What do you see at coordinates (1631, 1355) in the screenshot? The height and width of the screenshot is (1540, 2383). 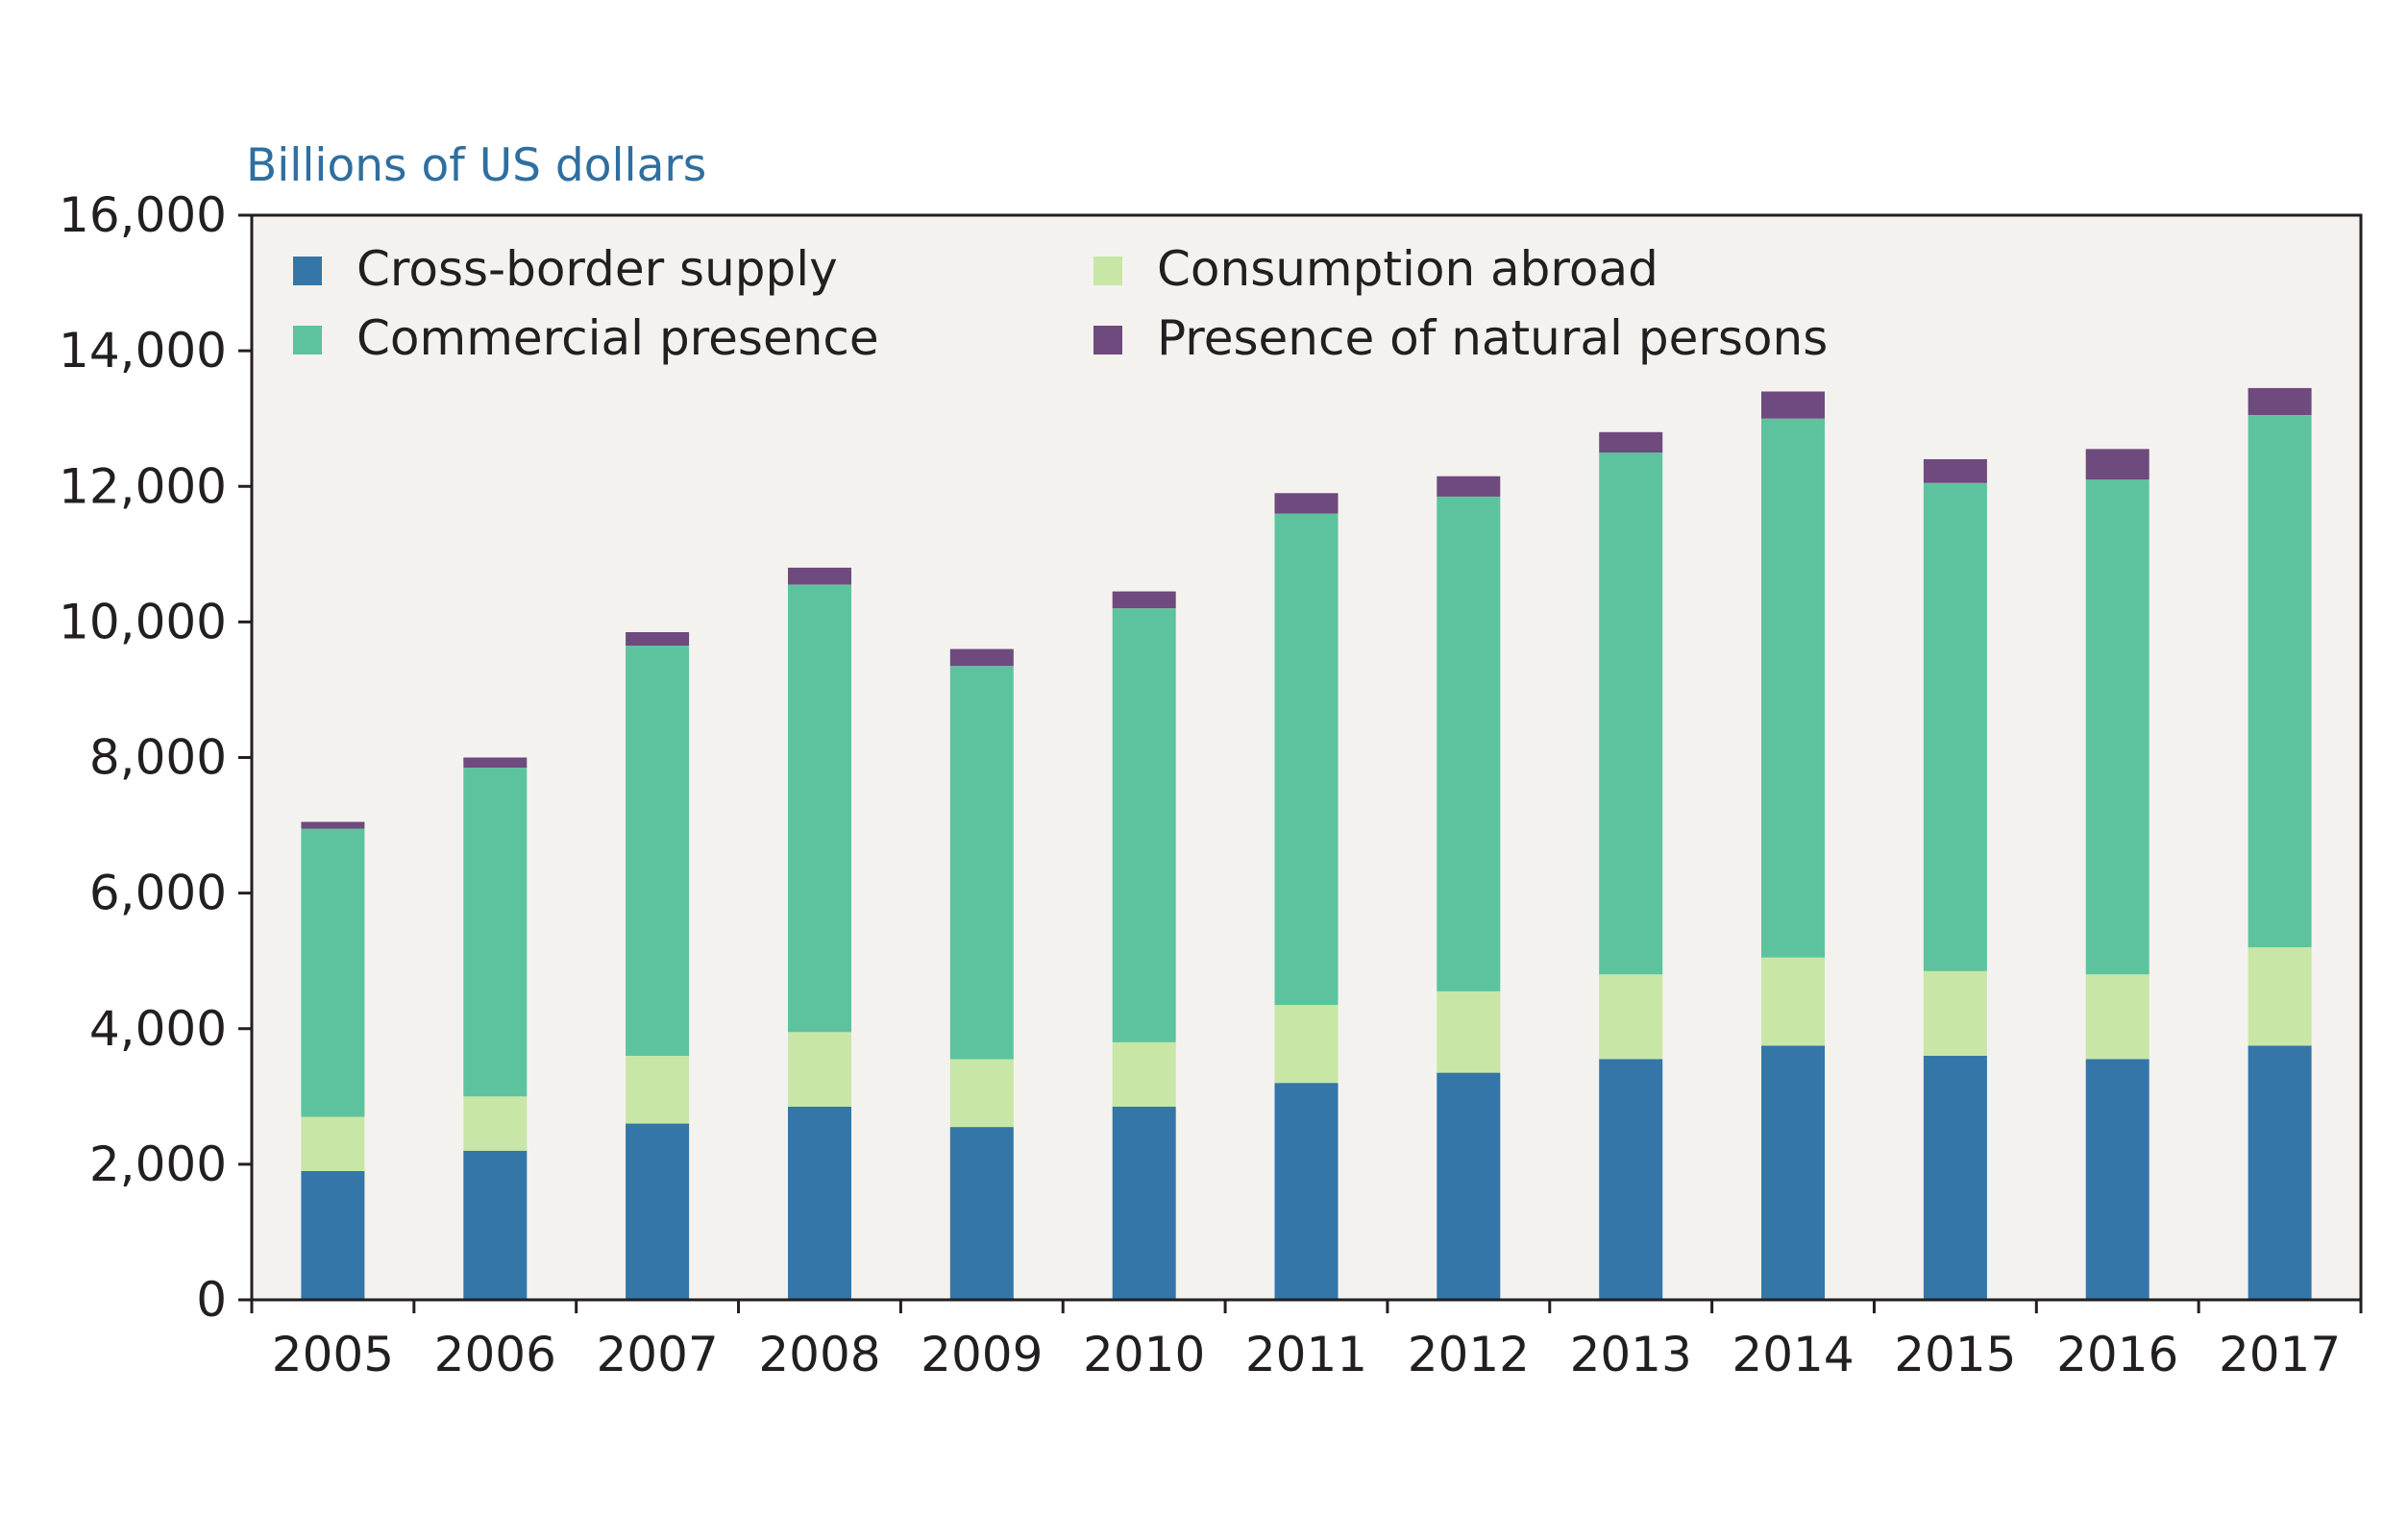 I see `x-tick-label: 2013` at bounding box center [1631, 1355].